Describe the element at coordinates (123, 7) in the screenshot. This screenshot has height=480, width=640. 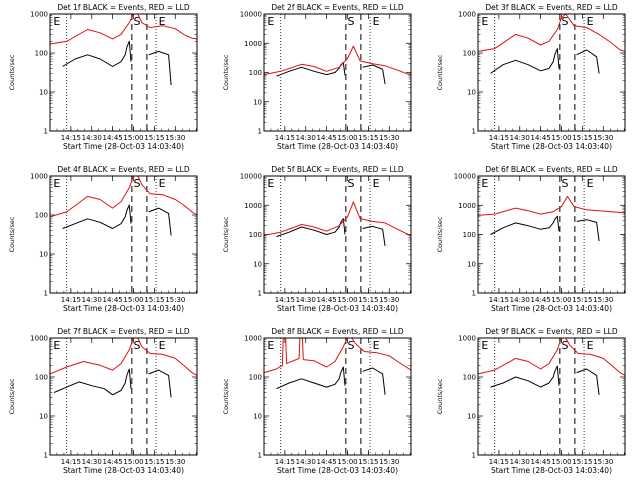
I see `panel-title: Det 1f BLACK = Events, RED = LLD` at that location.